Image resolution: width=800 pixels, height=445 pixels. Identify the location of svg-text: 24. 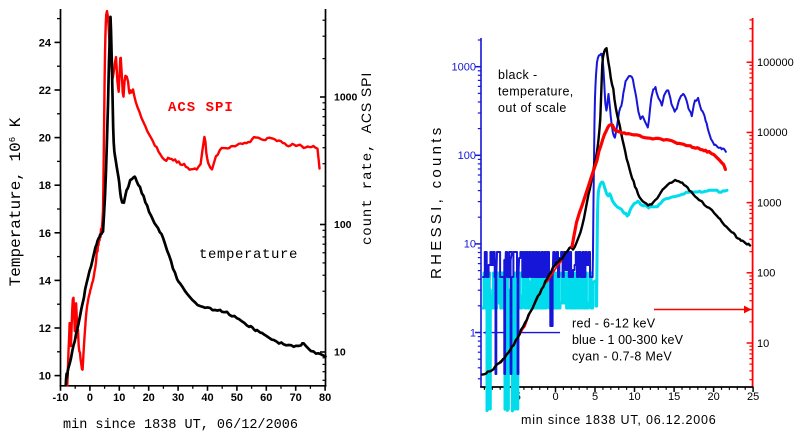
(45, 43).